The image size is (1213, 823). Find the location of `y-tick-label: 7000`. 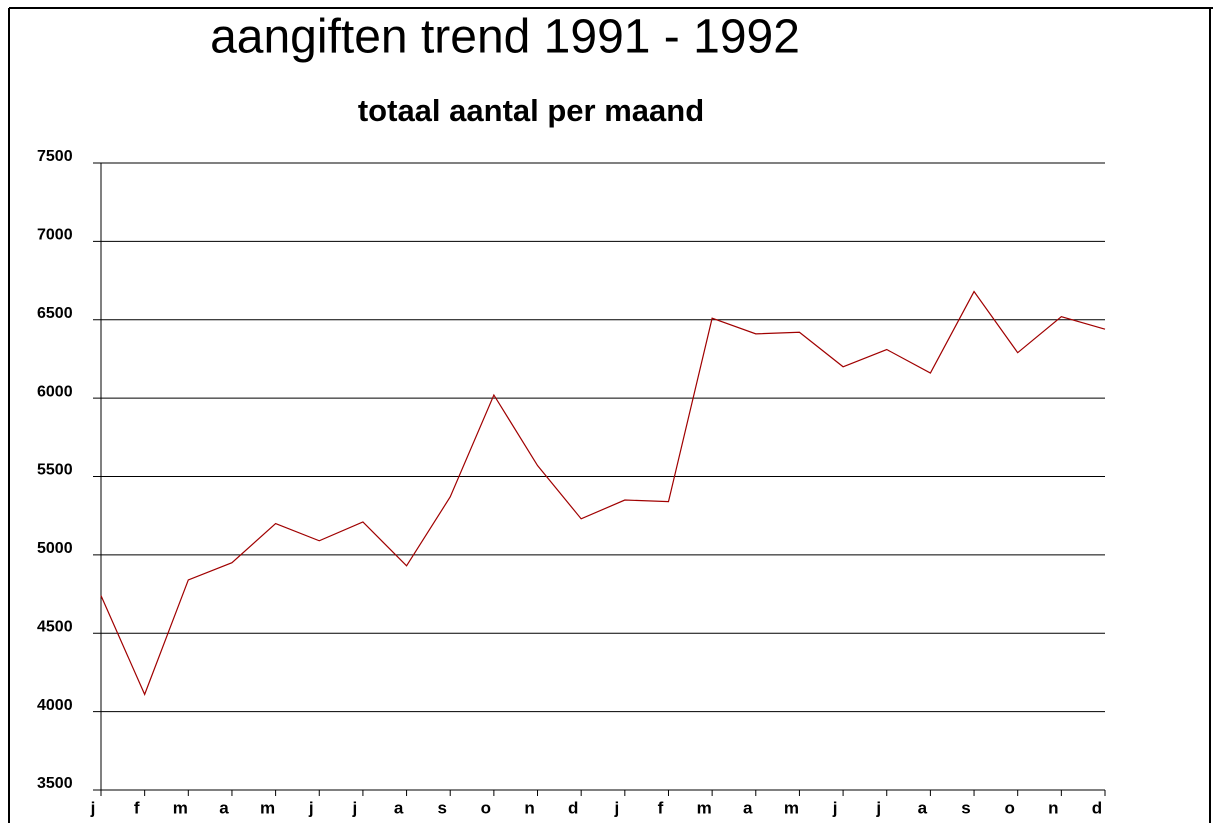

y-tick-label: 7000 is located at coordinates (55, 235).